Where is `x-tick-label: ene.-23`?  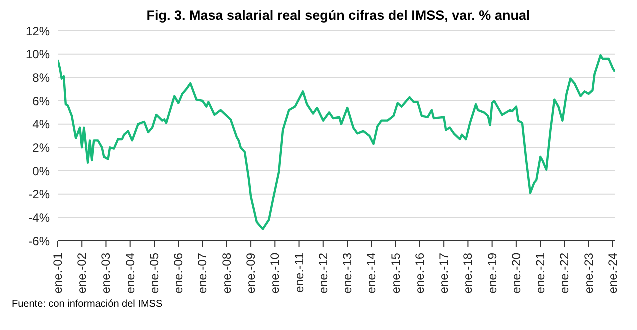 x-tick-label: ene.-23 is located at coordinates (589, 273).